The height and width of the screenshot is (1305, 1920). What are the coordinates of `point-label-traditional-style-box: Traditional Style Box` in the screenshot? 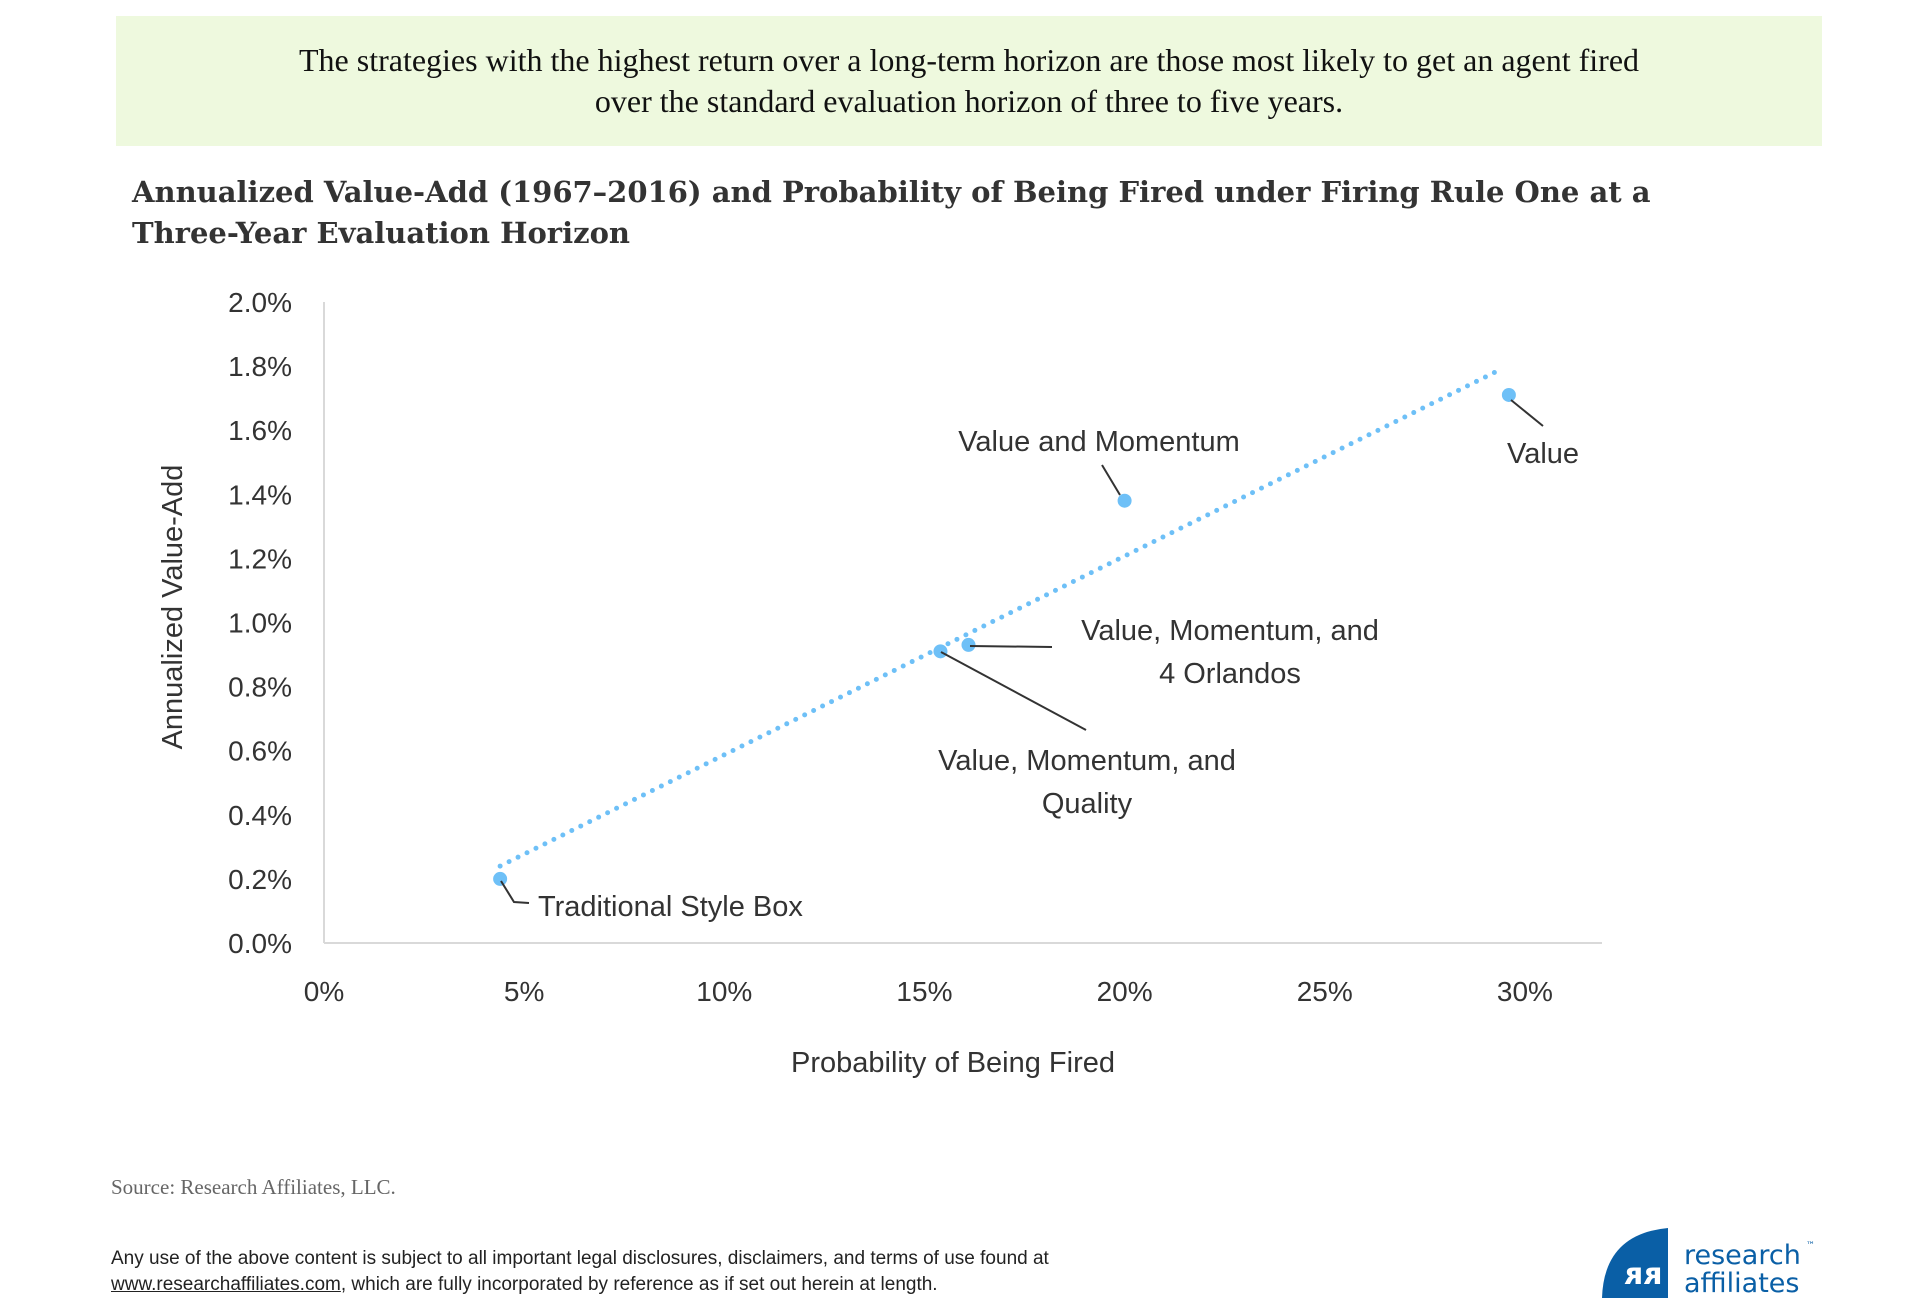 It's located at (670, 907).